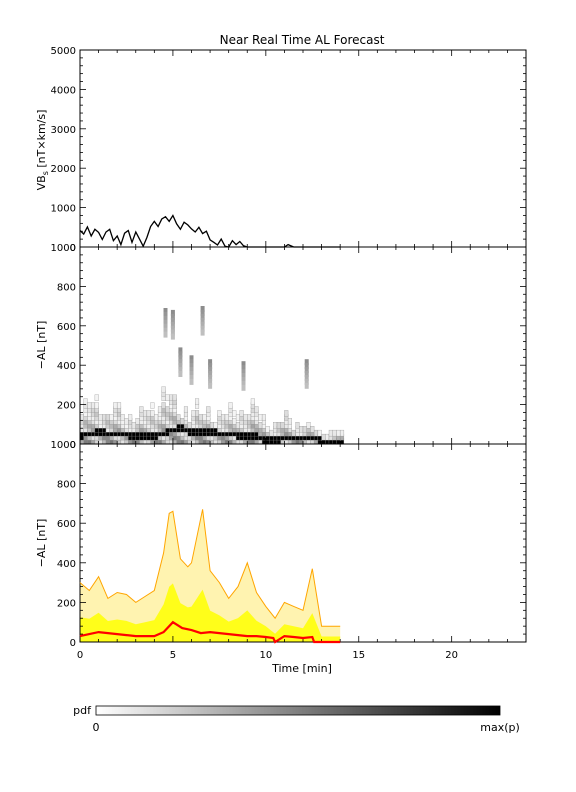 The height and width of the screenshot is (792, 576). What do you see at coordinates (212, 375) in the screenshot?
I see `panel-al-pdf-heatmap` at bounding box center [212, 375].